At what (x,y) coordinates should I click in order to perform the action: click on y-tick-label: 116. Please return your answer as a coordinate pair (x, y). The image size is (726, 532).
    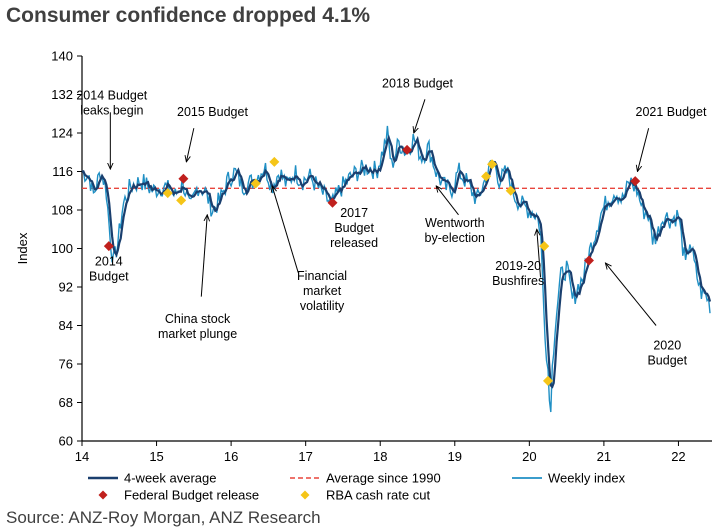
    Looking at the image, I should click on (62, 171).